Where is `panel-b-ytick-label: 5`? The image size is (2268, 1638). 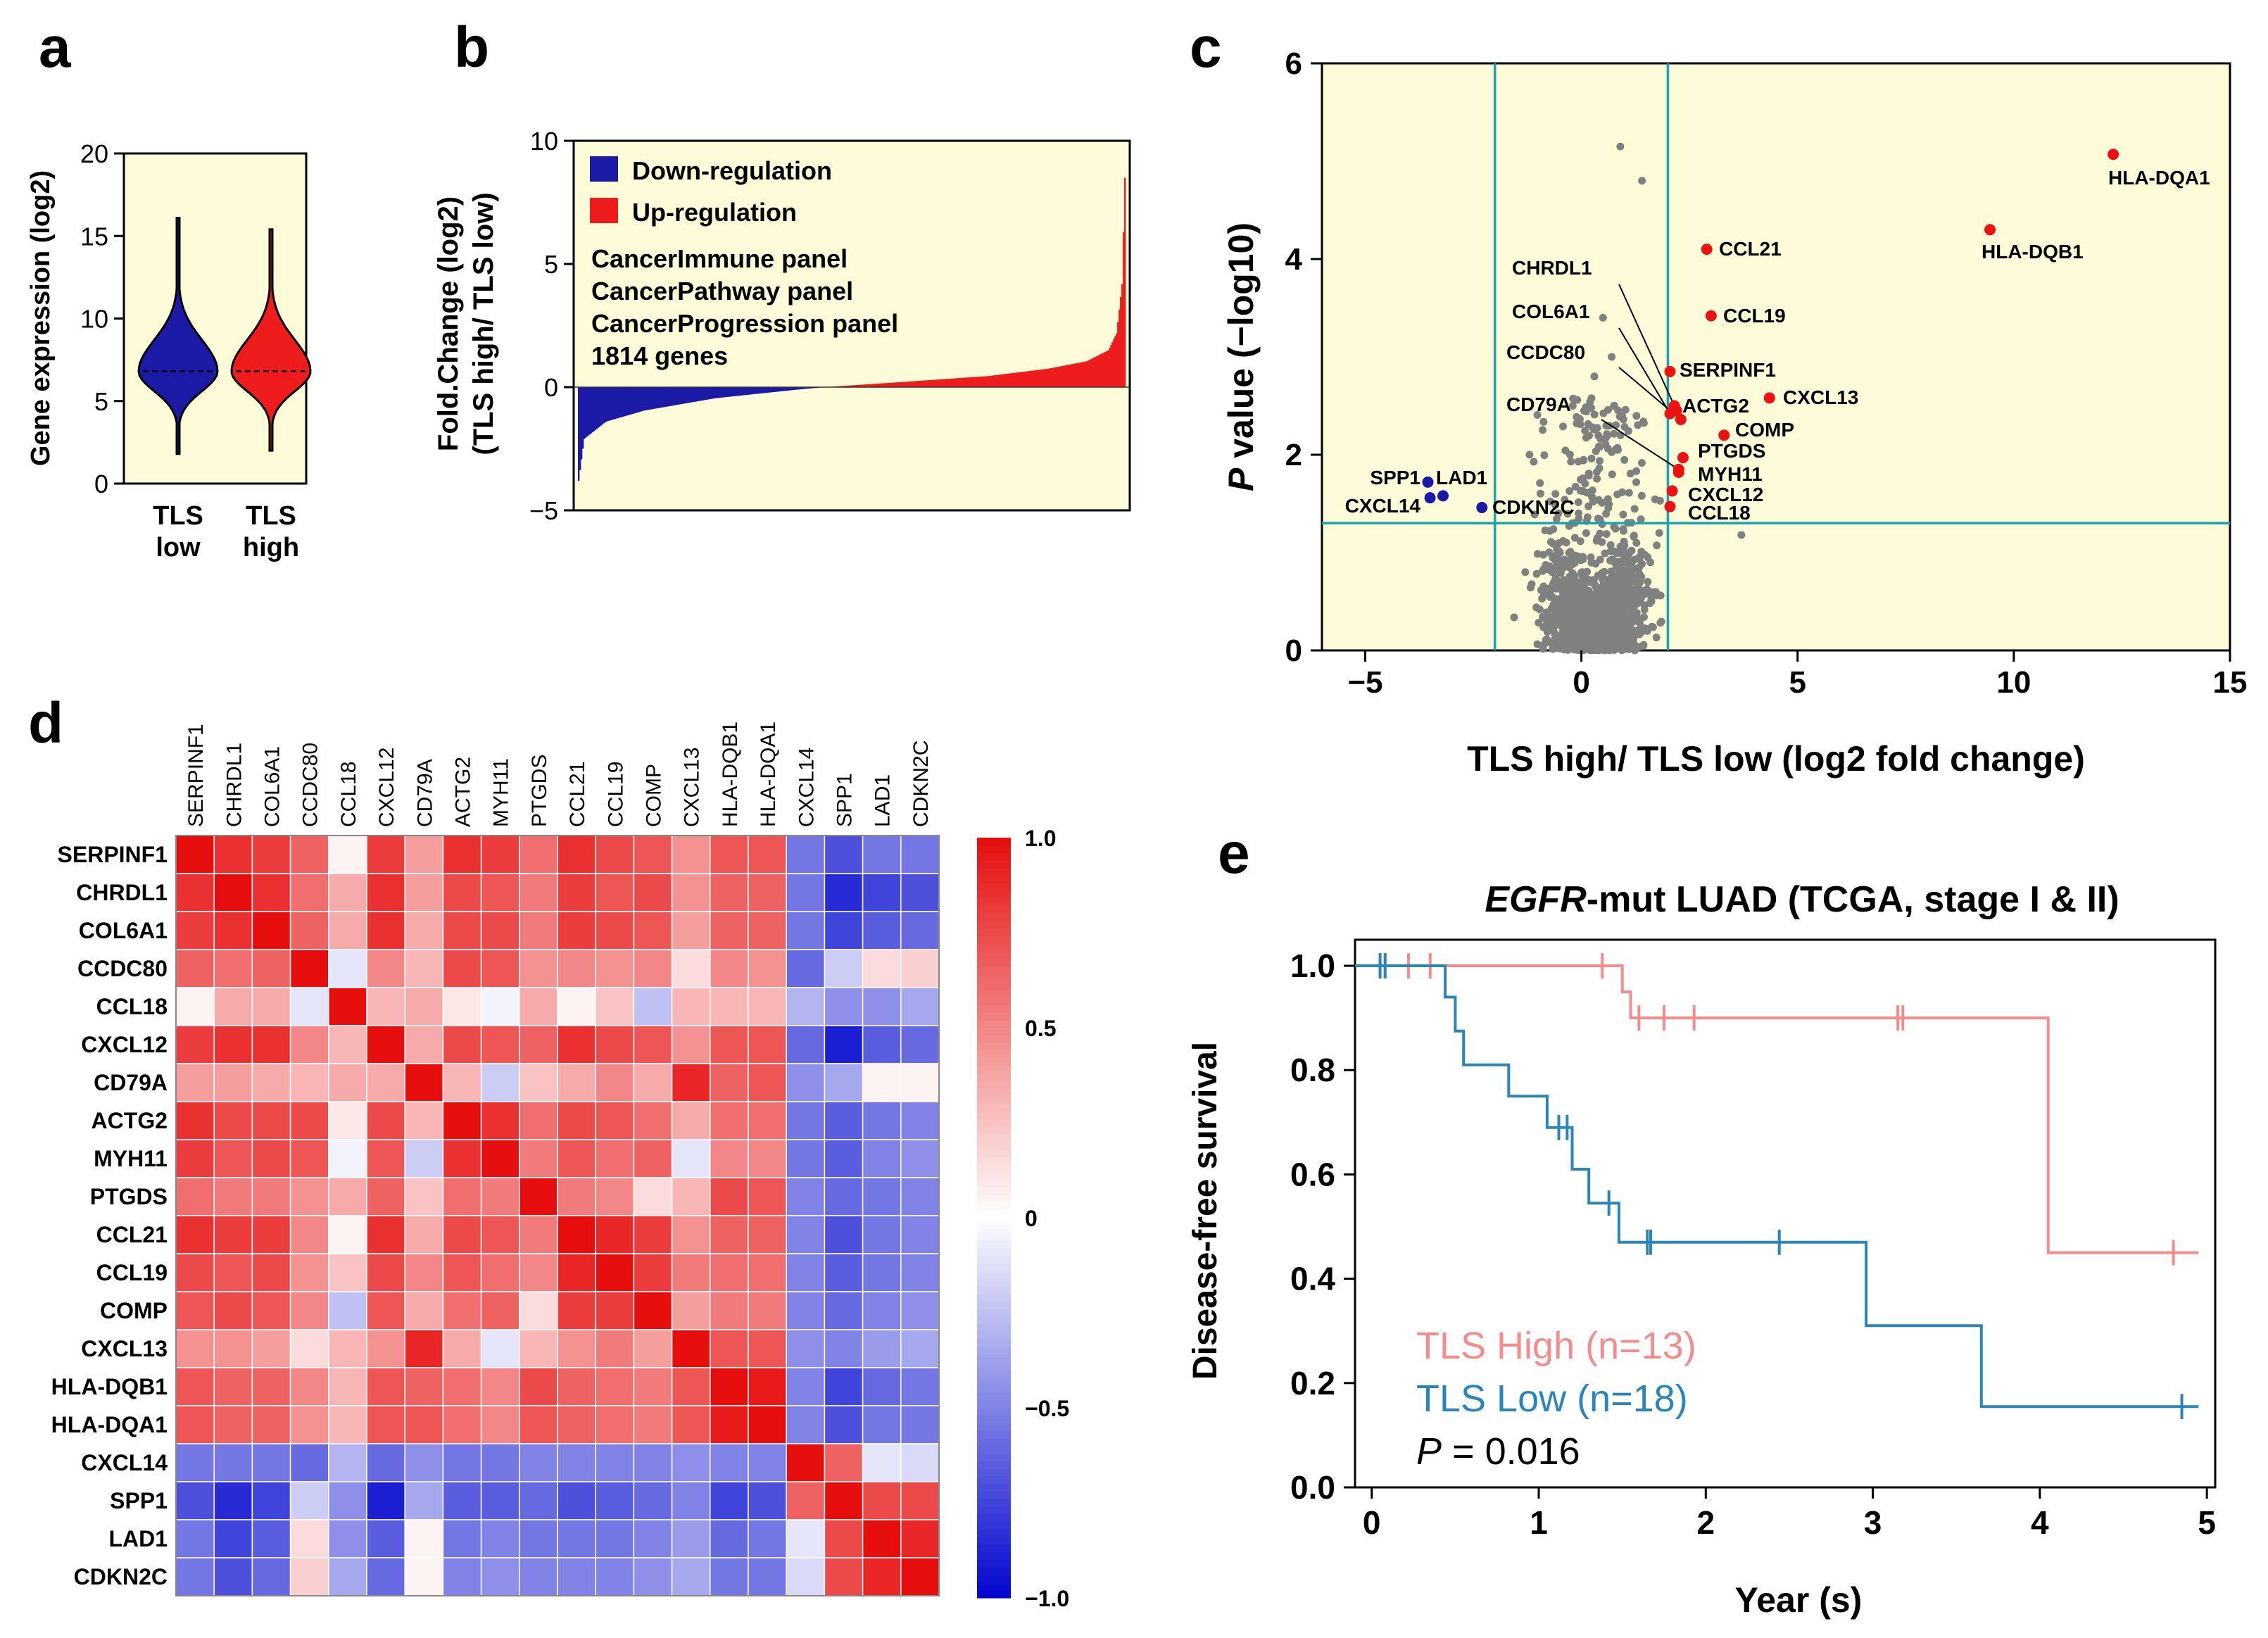 panel-b-ytick-label: 5 is located at coordinates (551, 264).